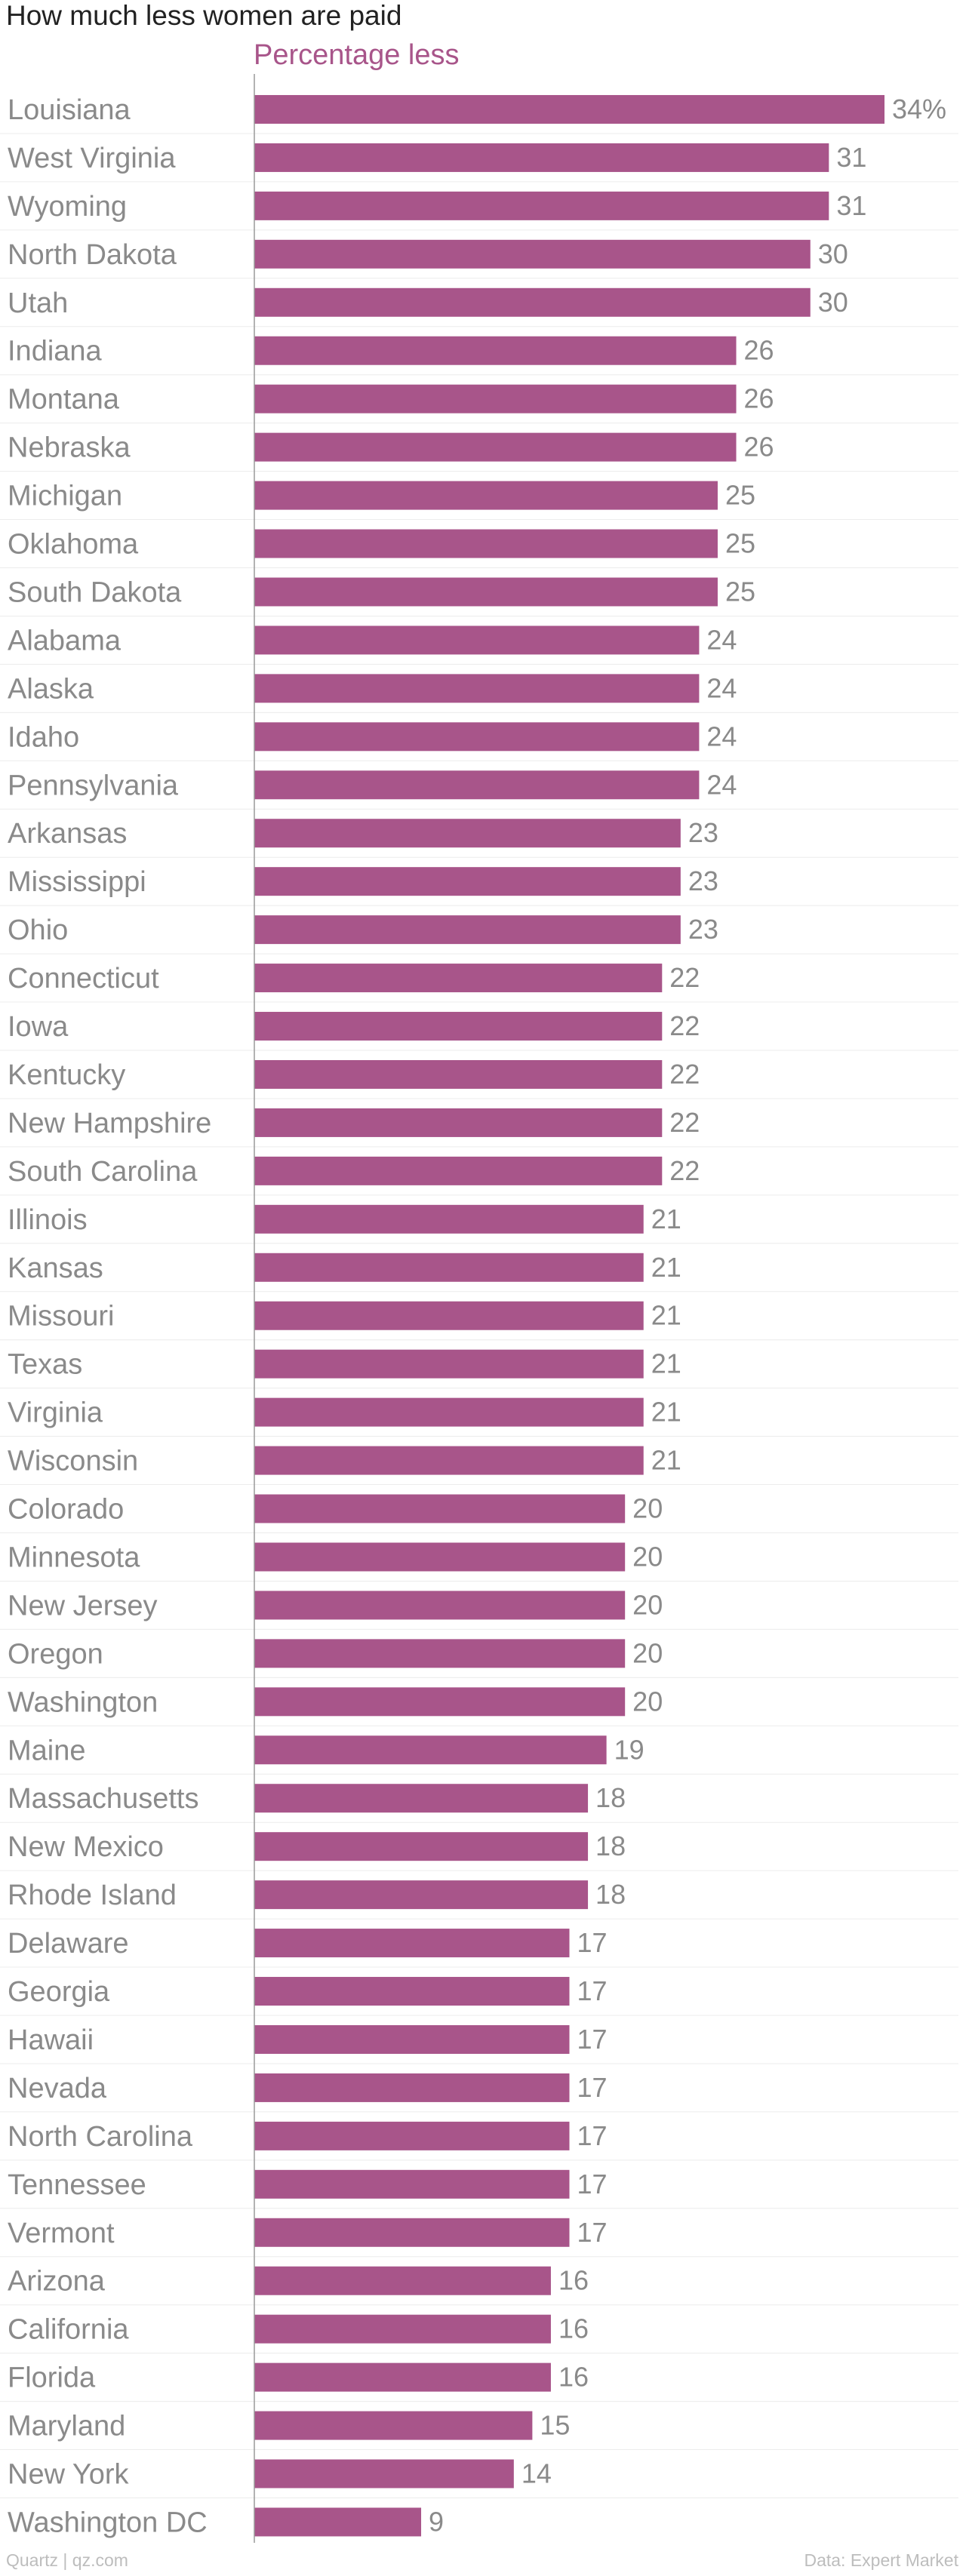  Describe the element at coordinates (48, 1220) in the screenshot. I see `category-label: Illinois` at that location.